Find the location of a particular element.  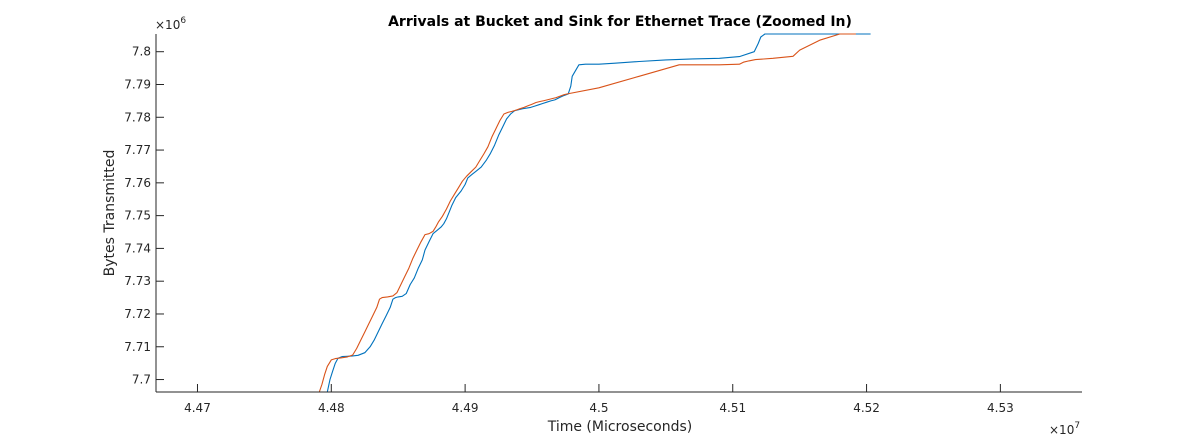

y-multiplier-exponent: 6 is located at coordinates (183, 21).